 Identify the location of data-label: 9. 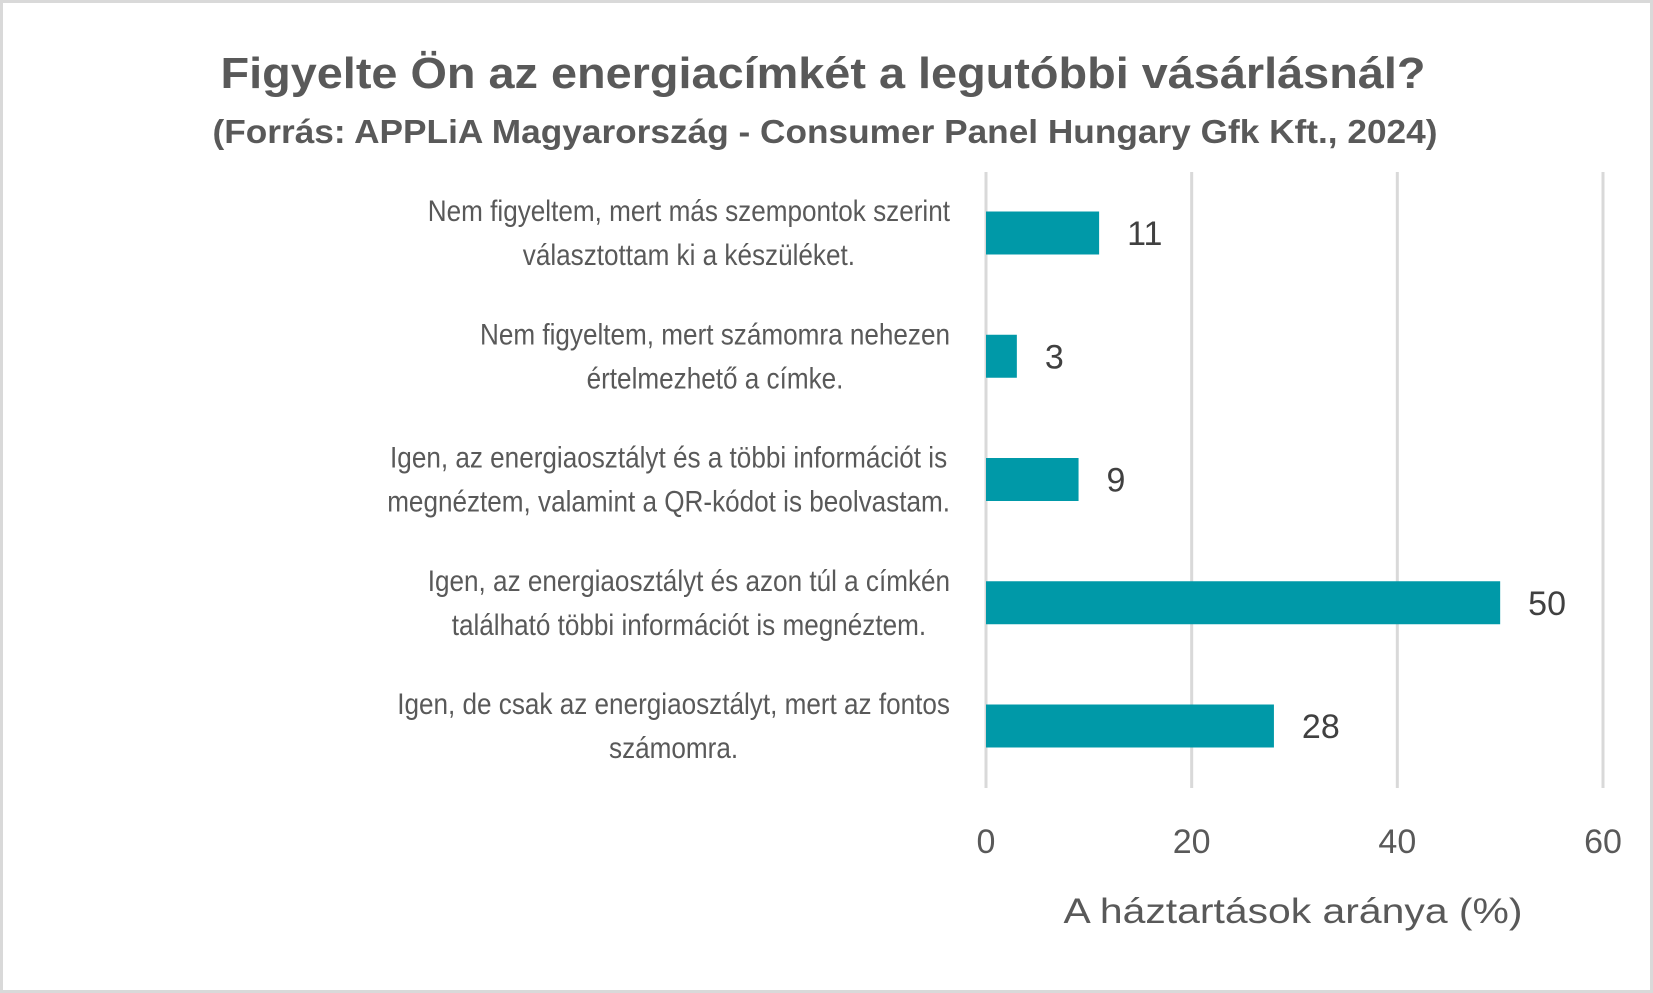
(1116, 481).